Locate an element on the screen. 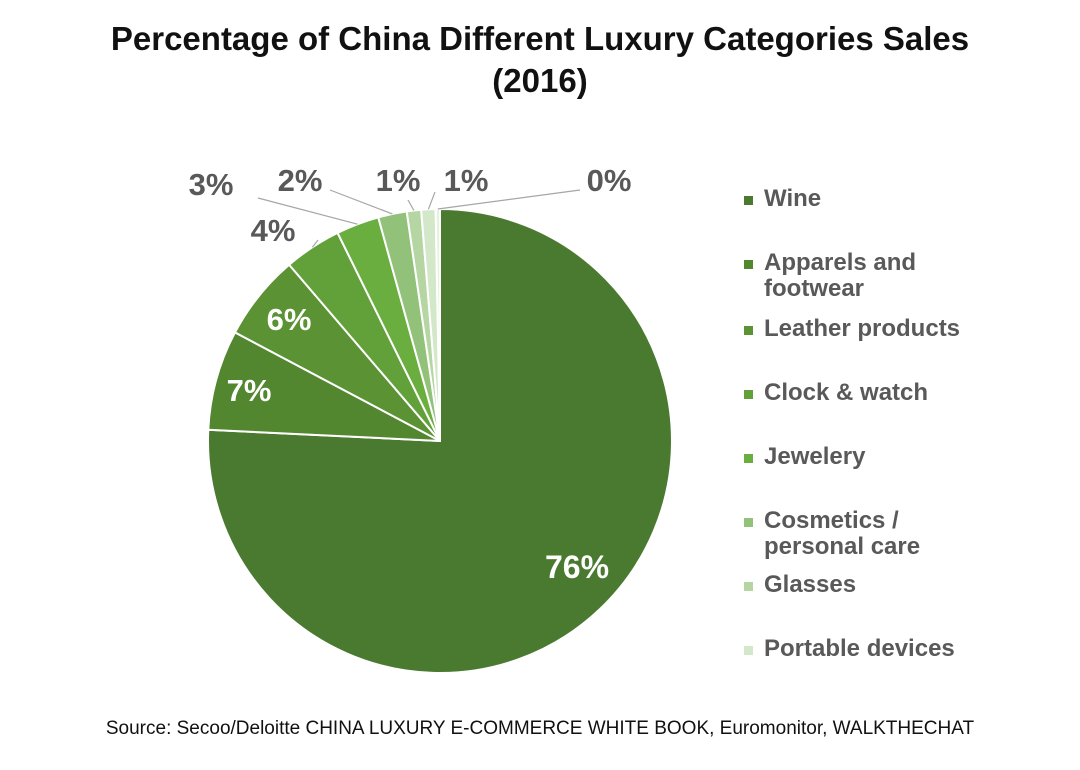  legend-item-1: Wine is located at coordinates (874, 199).